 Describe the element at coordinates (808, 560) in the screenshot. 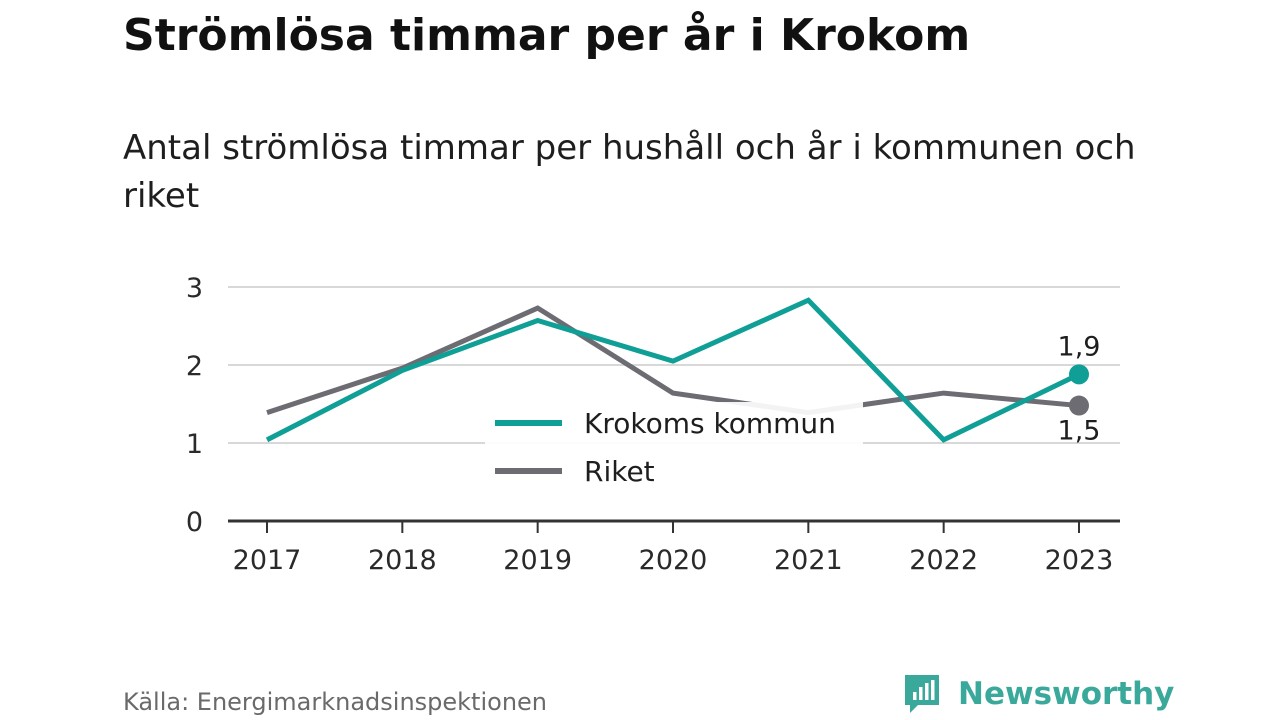

I see `x-tick-label: 2021` at that location.